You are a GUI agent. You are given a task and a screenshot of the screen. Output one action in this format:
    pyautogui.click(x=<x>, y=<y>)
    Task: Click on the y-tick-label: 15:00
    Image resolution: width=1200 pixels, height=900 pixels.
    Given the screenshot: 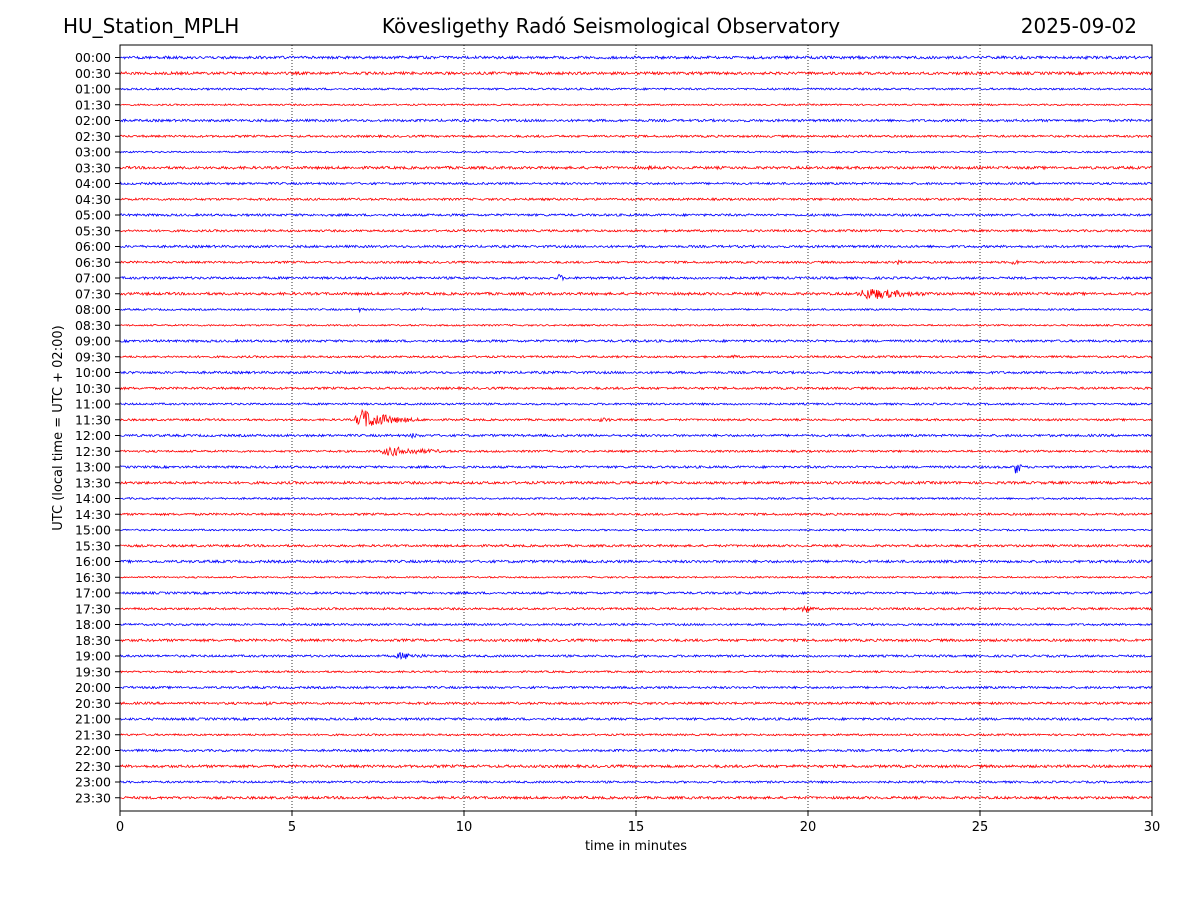 What is the action you would take?
    pyautogui.click(x=93, y=530)
    